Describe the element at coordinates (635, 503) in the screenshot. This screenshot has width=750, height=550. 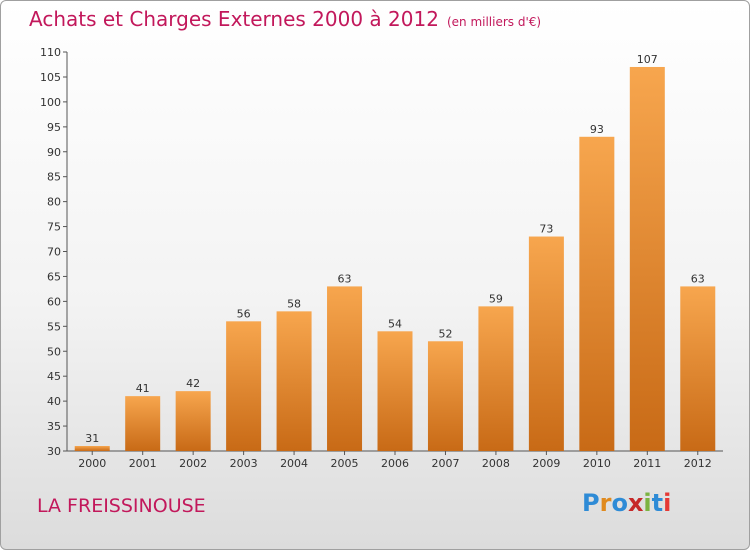
I see `logo-letter: x` at that location.